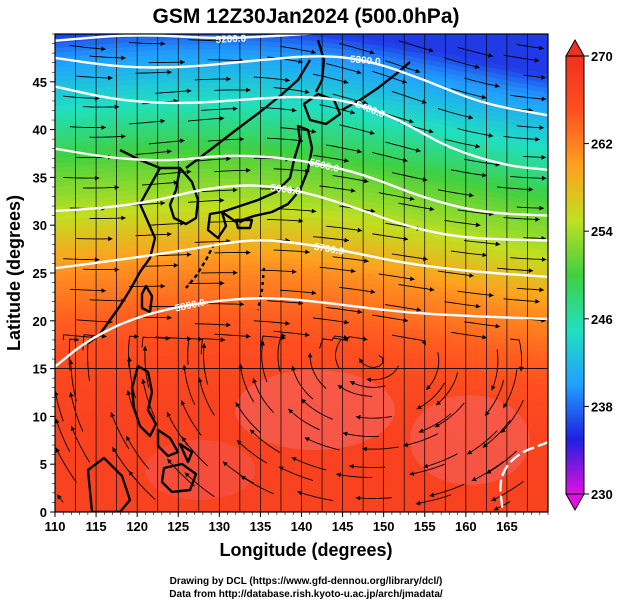  Describe the element at coordinates (40, 321) in the screenshot. I see `y-tick-label: 20` at that location.